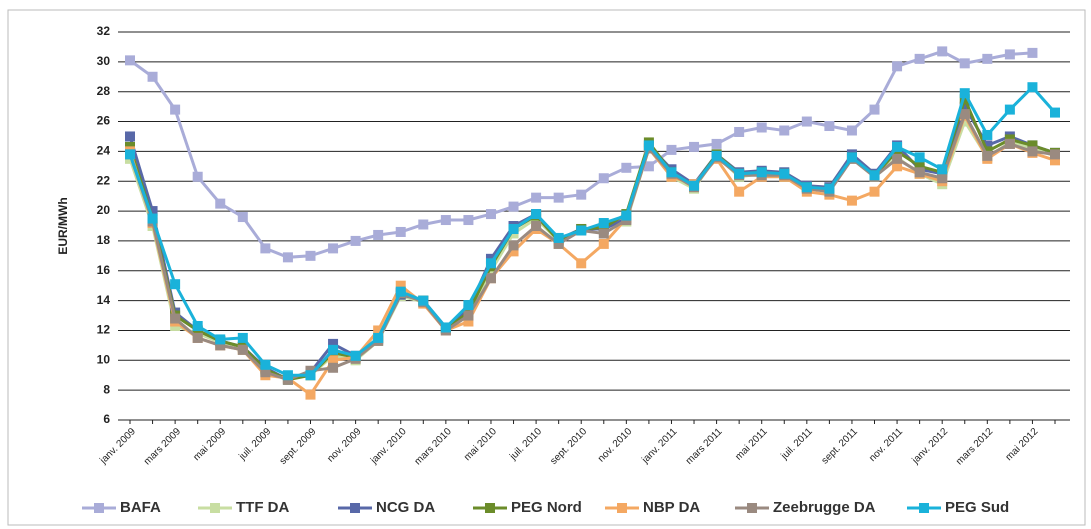  I want to click on x-tick-label: nov. 2009, so click(344, 445).